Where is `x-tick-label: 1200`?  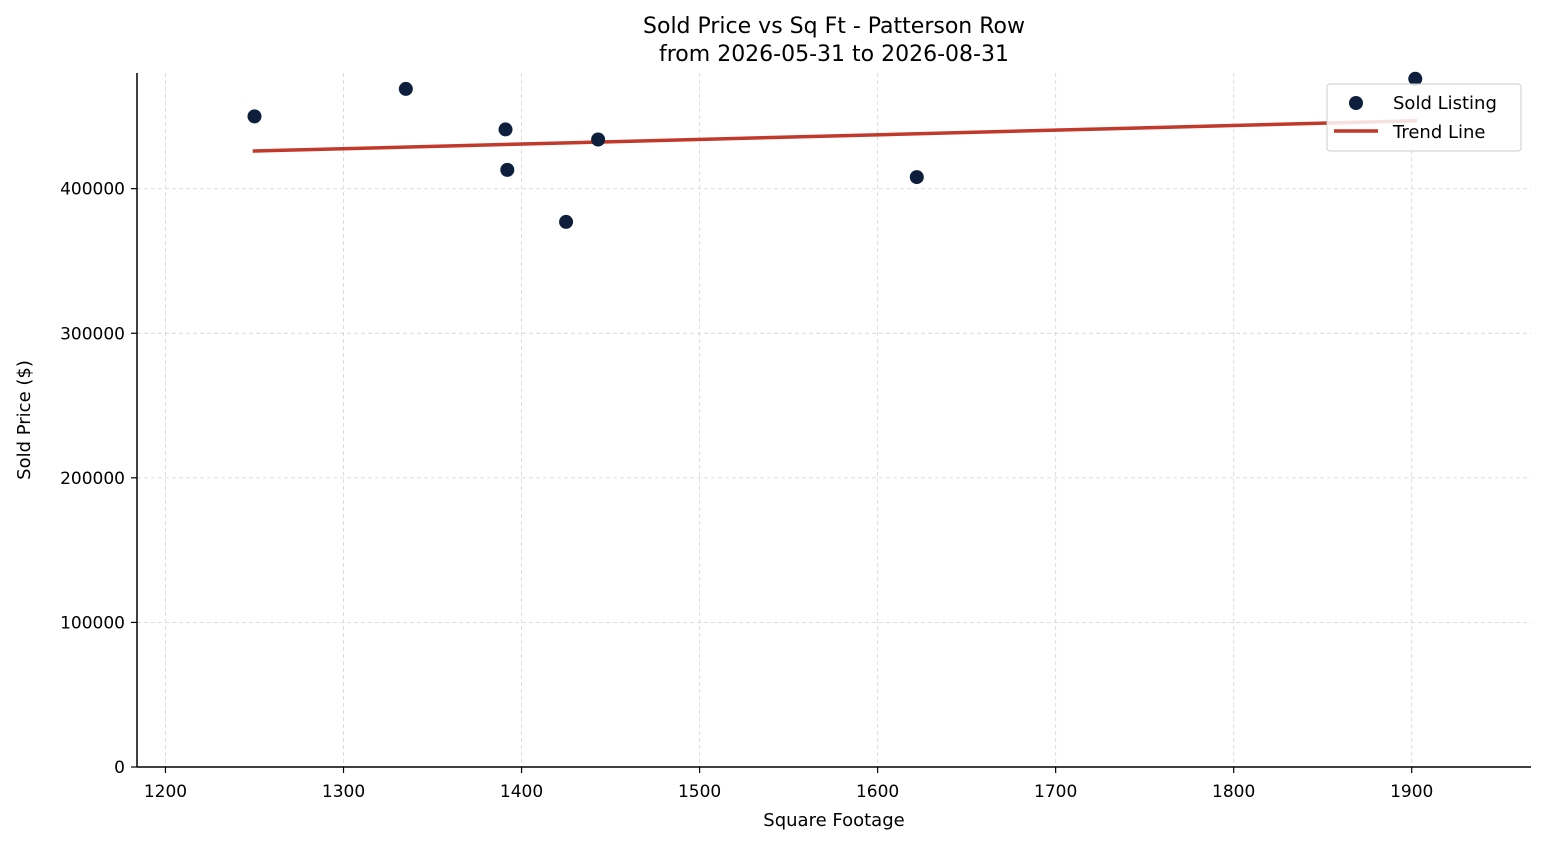
x-tick-label: 1200 is located at coordinates (165, 792).